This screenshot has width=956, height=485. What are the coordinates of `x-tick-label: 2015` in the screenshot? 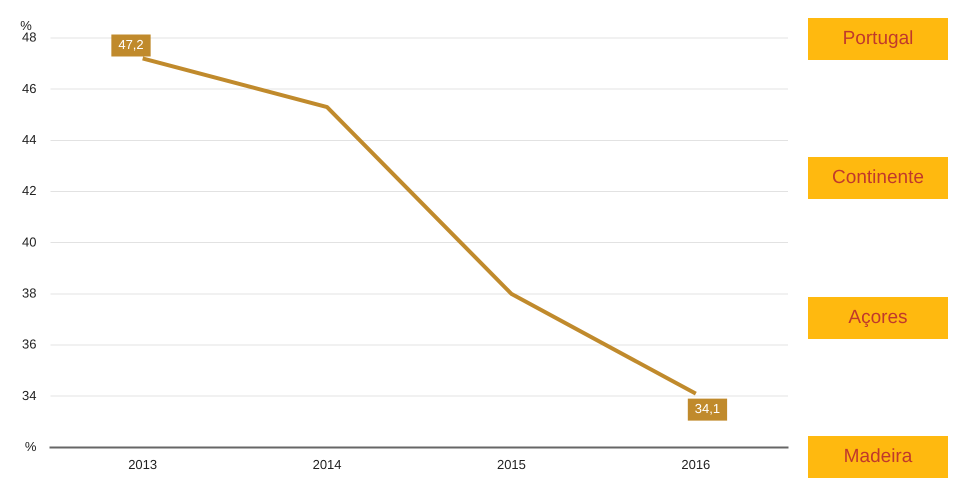 It's located at (511, 464).